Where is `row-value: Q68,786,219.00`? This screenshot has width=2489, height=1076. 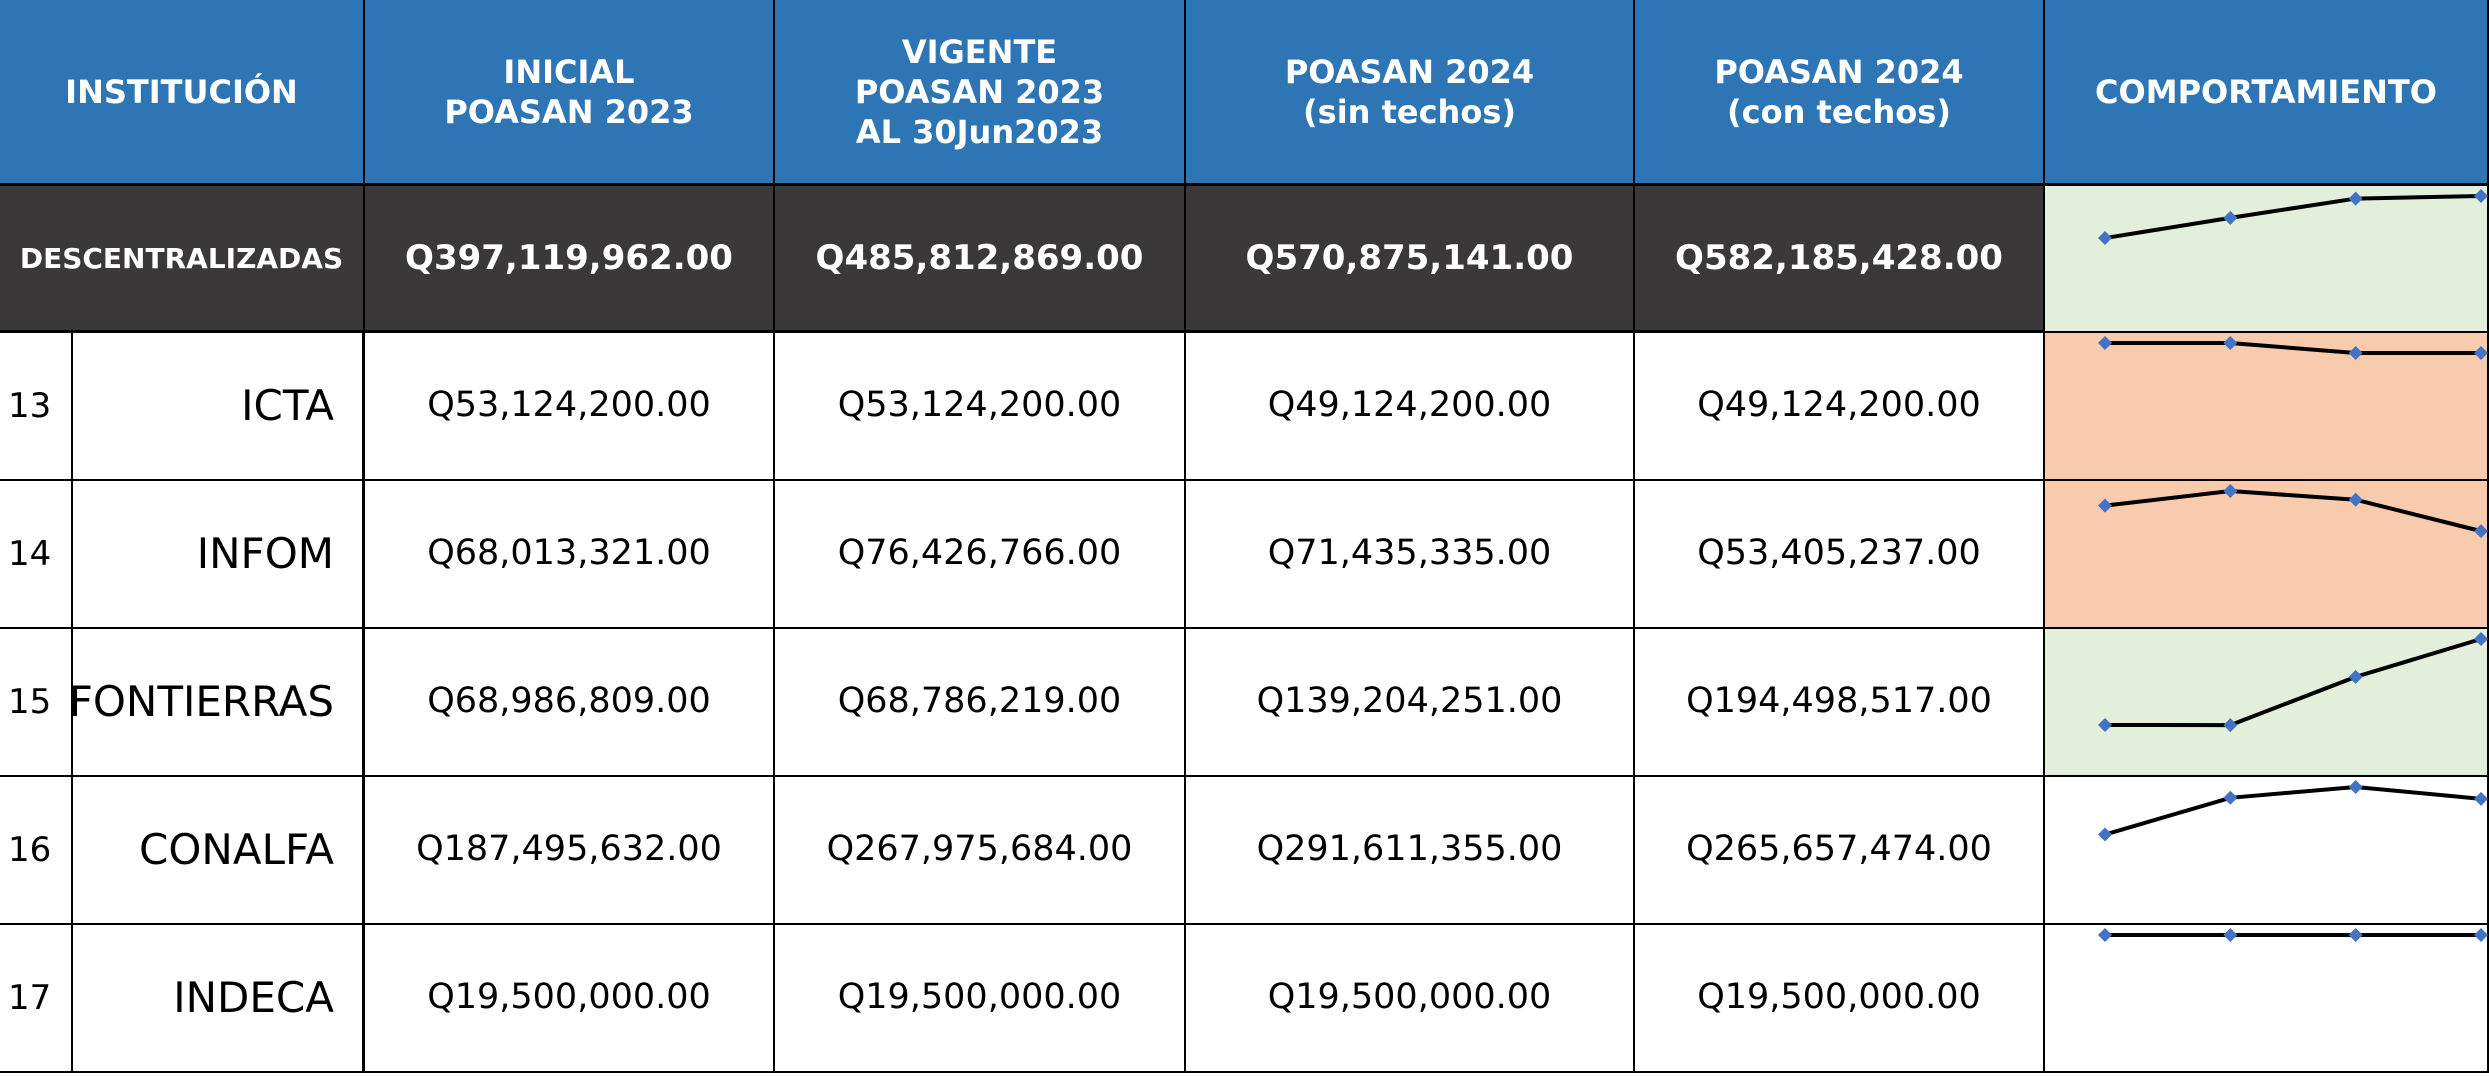
row-value: Q68,786,219.00 is located at coordinates (980, 703).